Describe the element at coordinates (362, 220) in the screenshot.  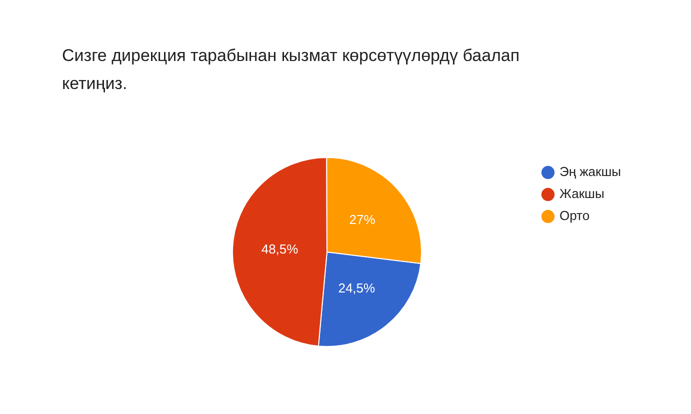
I see `data-label: 27%` at that location.